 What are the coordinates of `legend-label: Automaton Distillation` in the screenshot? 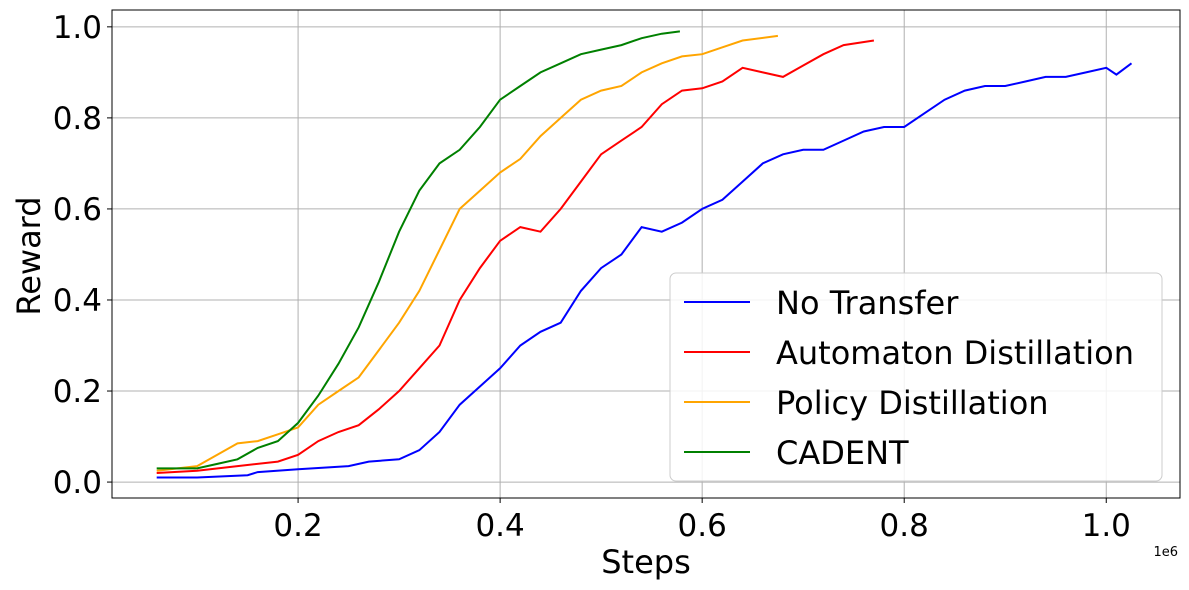 It's located at (955, 353).